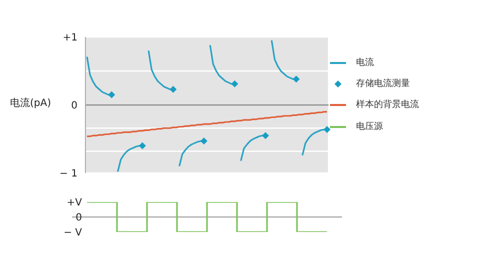  I want to click on y-axis-title: 电流(pA), so click(30, 103).